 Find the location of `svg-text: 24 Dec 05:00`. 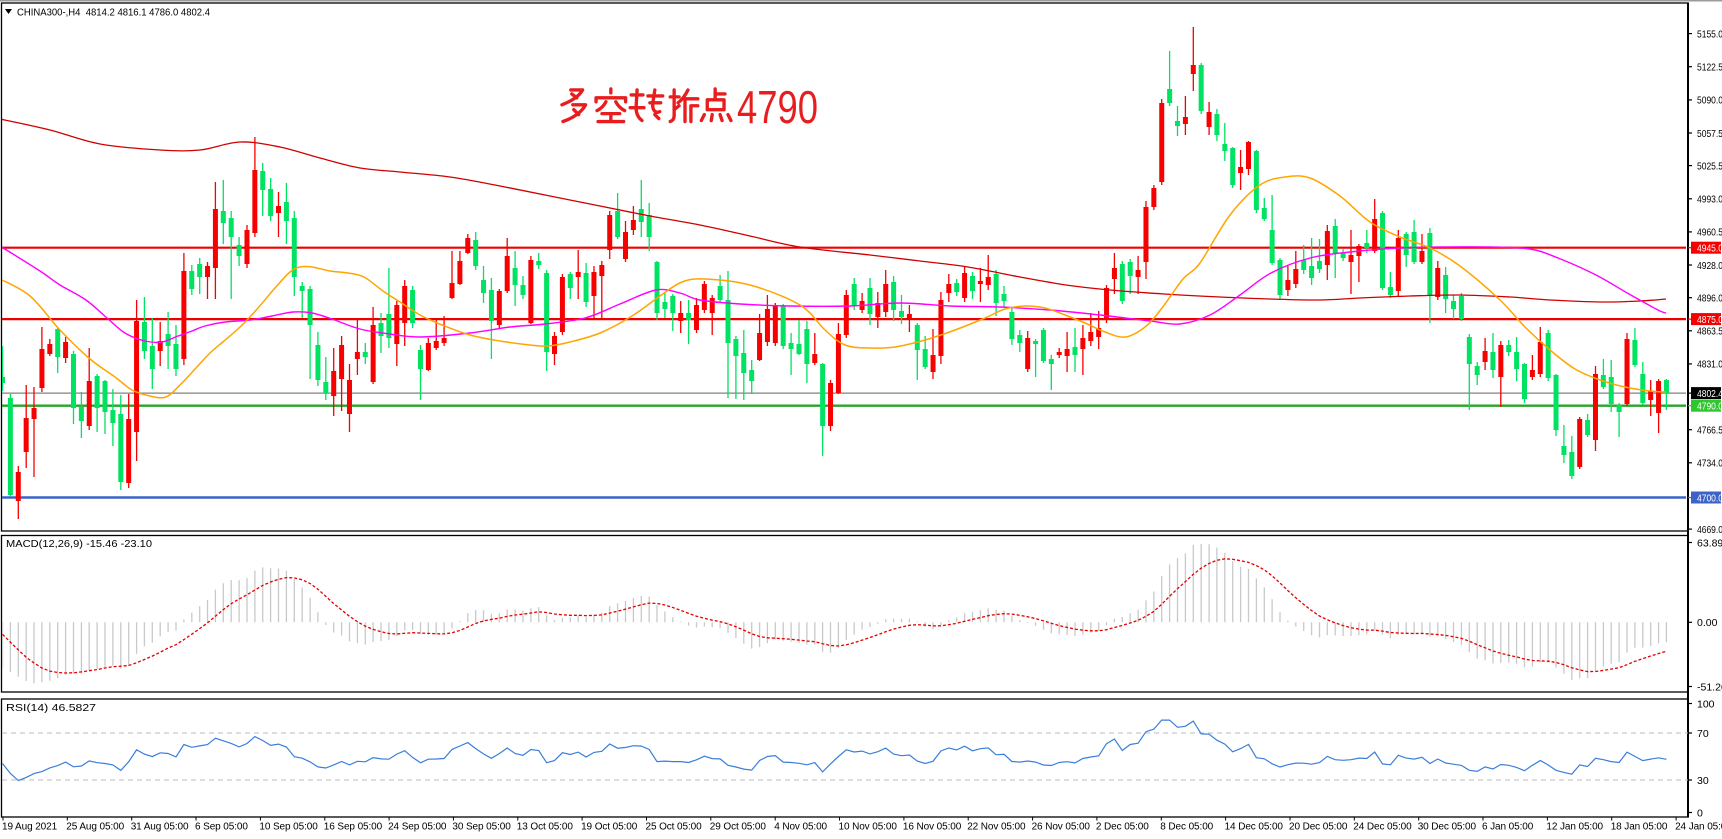

svg-text: 24 Dec 05:00 is located at coordinates (1382, 827).